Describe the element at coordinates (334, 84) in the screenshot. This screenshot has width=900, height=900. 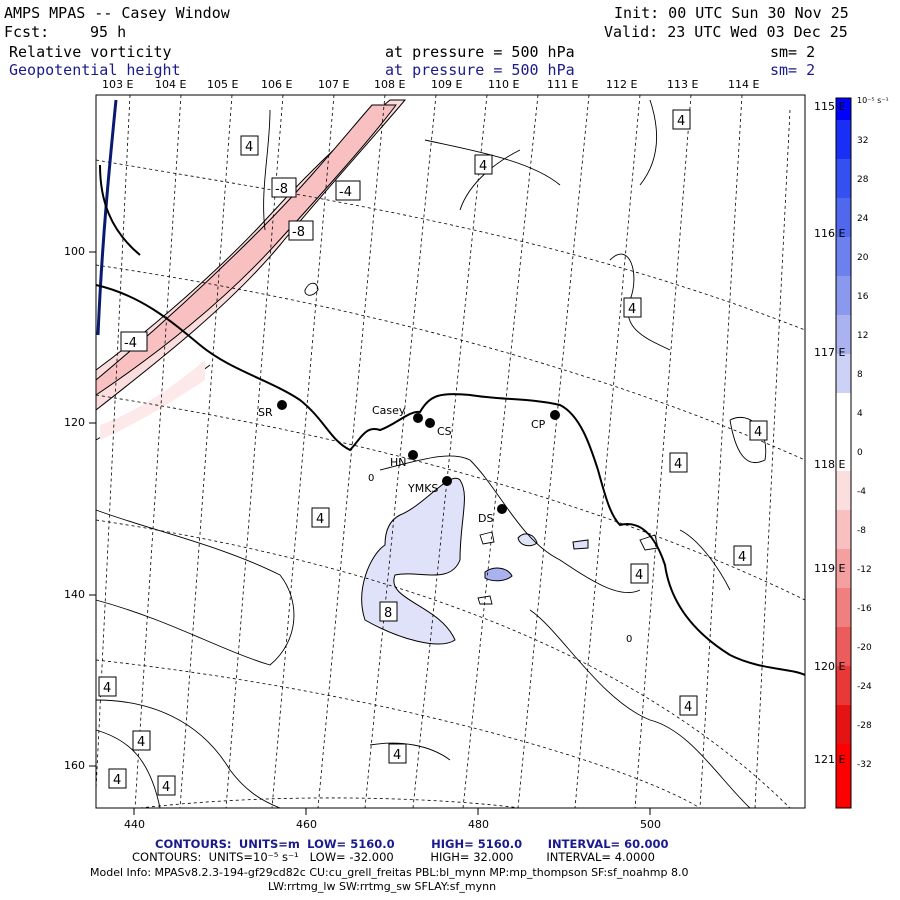
I see `lon-label: 107 E` at that location.